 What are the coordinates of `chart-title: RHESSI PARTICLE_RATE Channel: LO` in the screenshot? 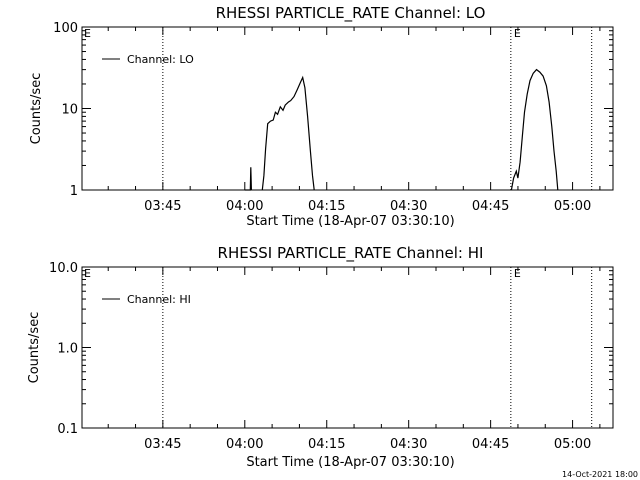 It's located at (351, 13).